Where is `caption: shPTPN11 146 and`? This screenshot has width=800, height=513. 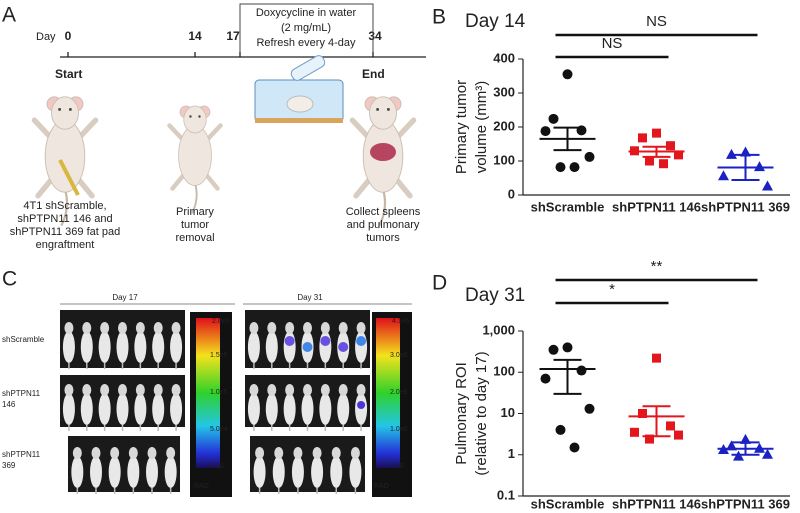 caption: shPTPN11 146 and is located at coordinates (64, 219).